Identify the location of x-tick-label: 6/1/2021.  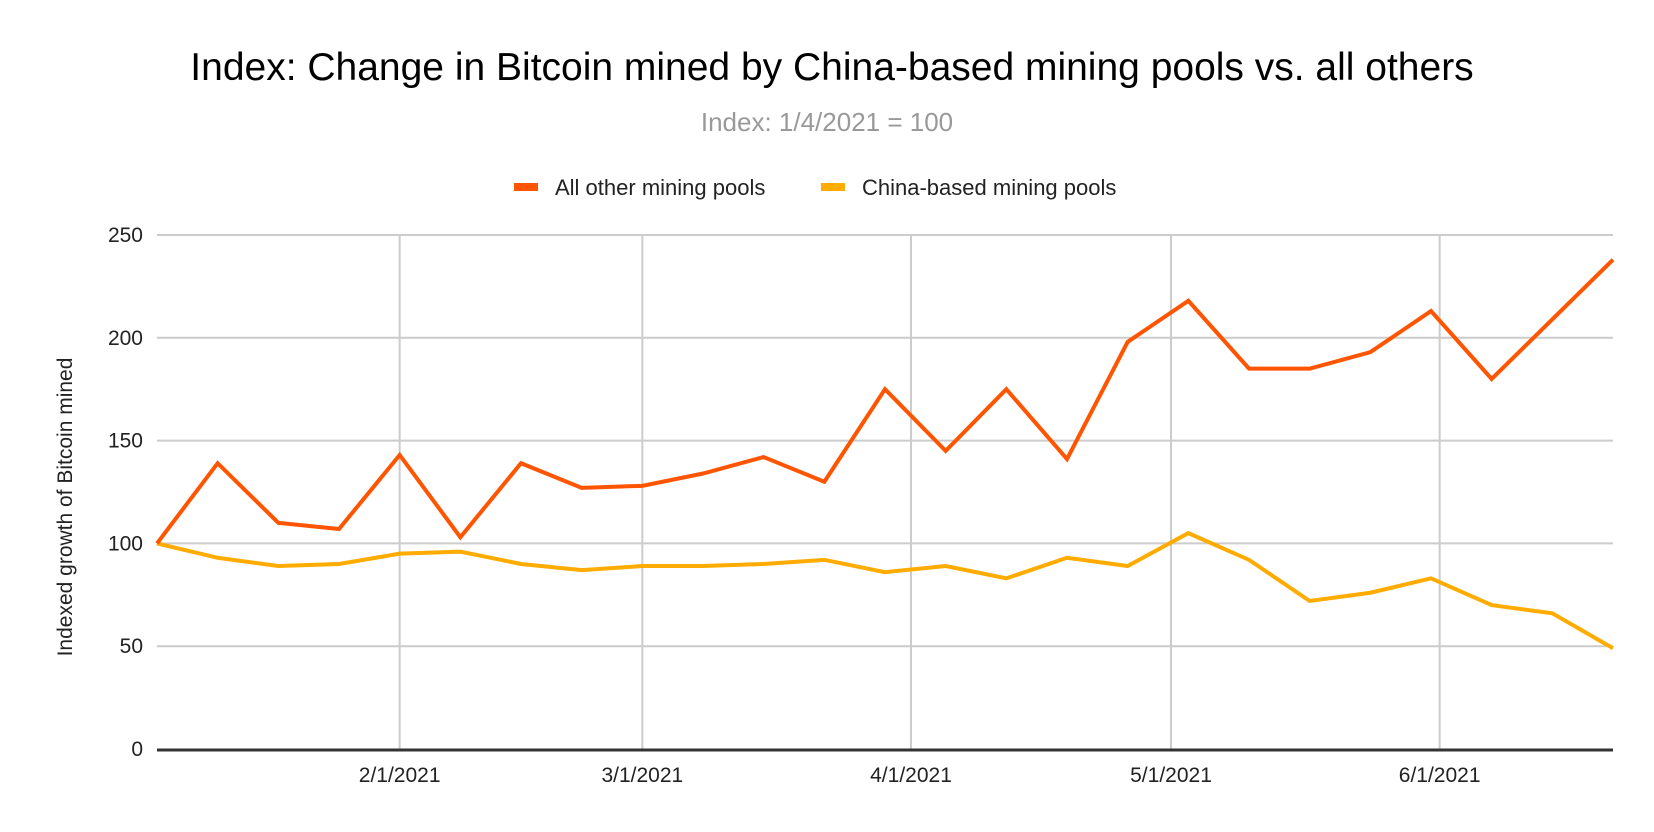
(1440, 775).